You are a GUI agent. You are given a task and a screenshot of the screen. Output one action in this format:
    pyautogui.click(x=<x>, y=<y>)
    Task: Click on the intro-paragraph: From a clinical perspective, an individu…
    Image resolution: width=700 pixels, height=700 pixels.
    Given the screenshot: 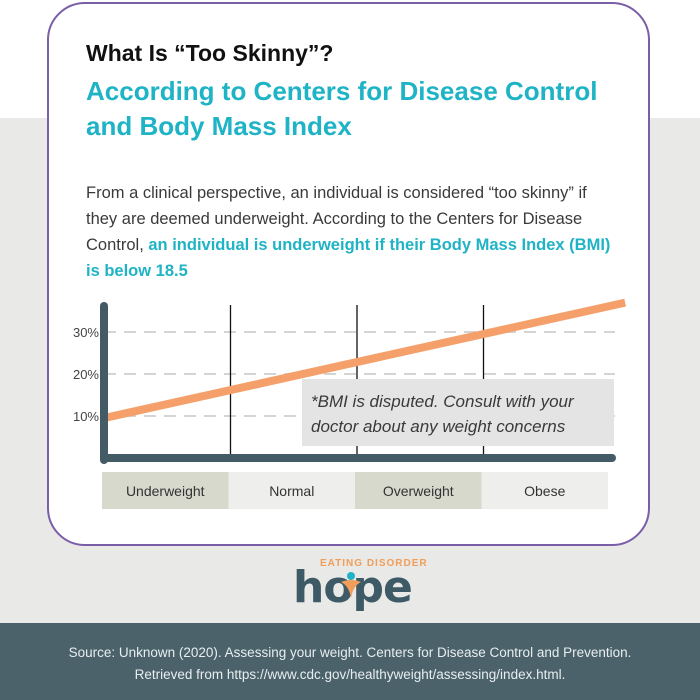 What is the action you would take?
    pyautogui.click(x=351, y=232)
    